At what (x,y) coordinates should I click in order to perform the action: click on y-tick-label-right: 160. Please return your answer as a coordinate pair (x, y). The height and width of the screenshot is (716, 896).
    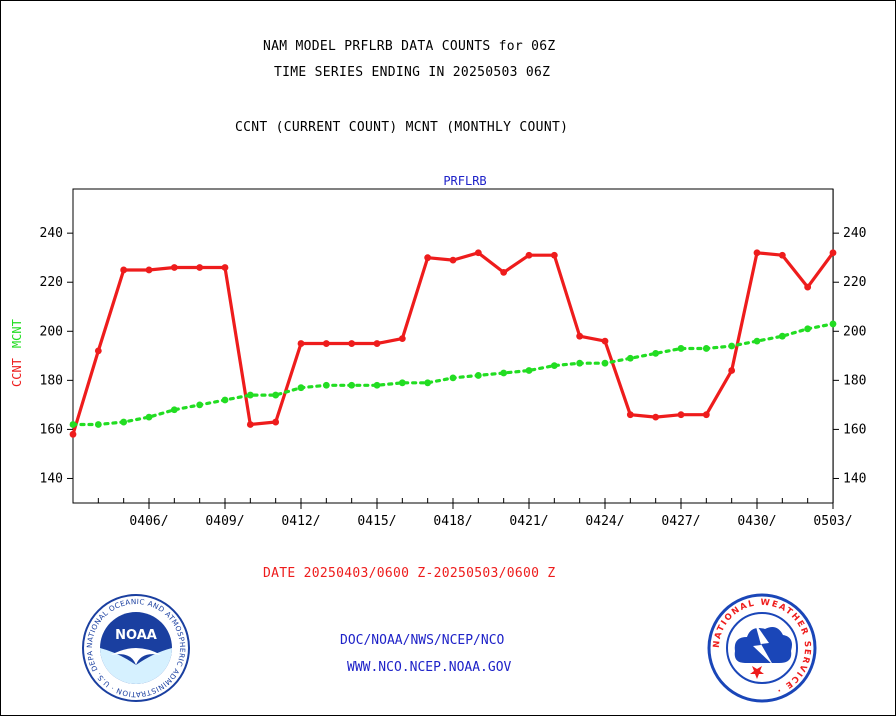
    Looking at the image, I should click on (854, 429).